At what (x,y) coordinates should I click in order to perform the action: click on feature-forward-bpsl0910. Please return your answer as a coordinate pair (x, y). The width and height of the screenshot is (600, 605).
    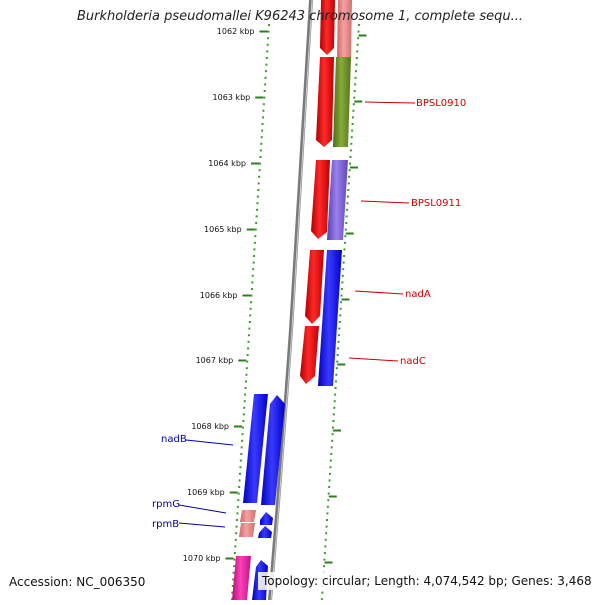
    Looking at the image, I should click on (342, 102).